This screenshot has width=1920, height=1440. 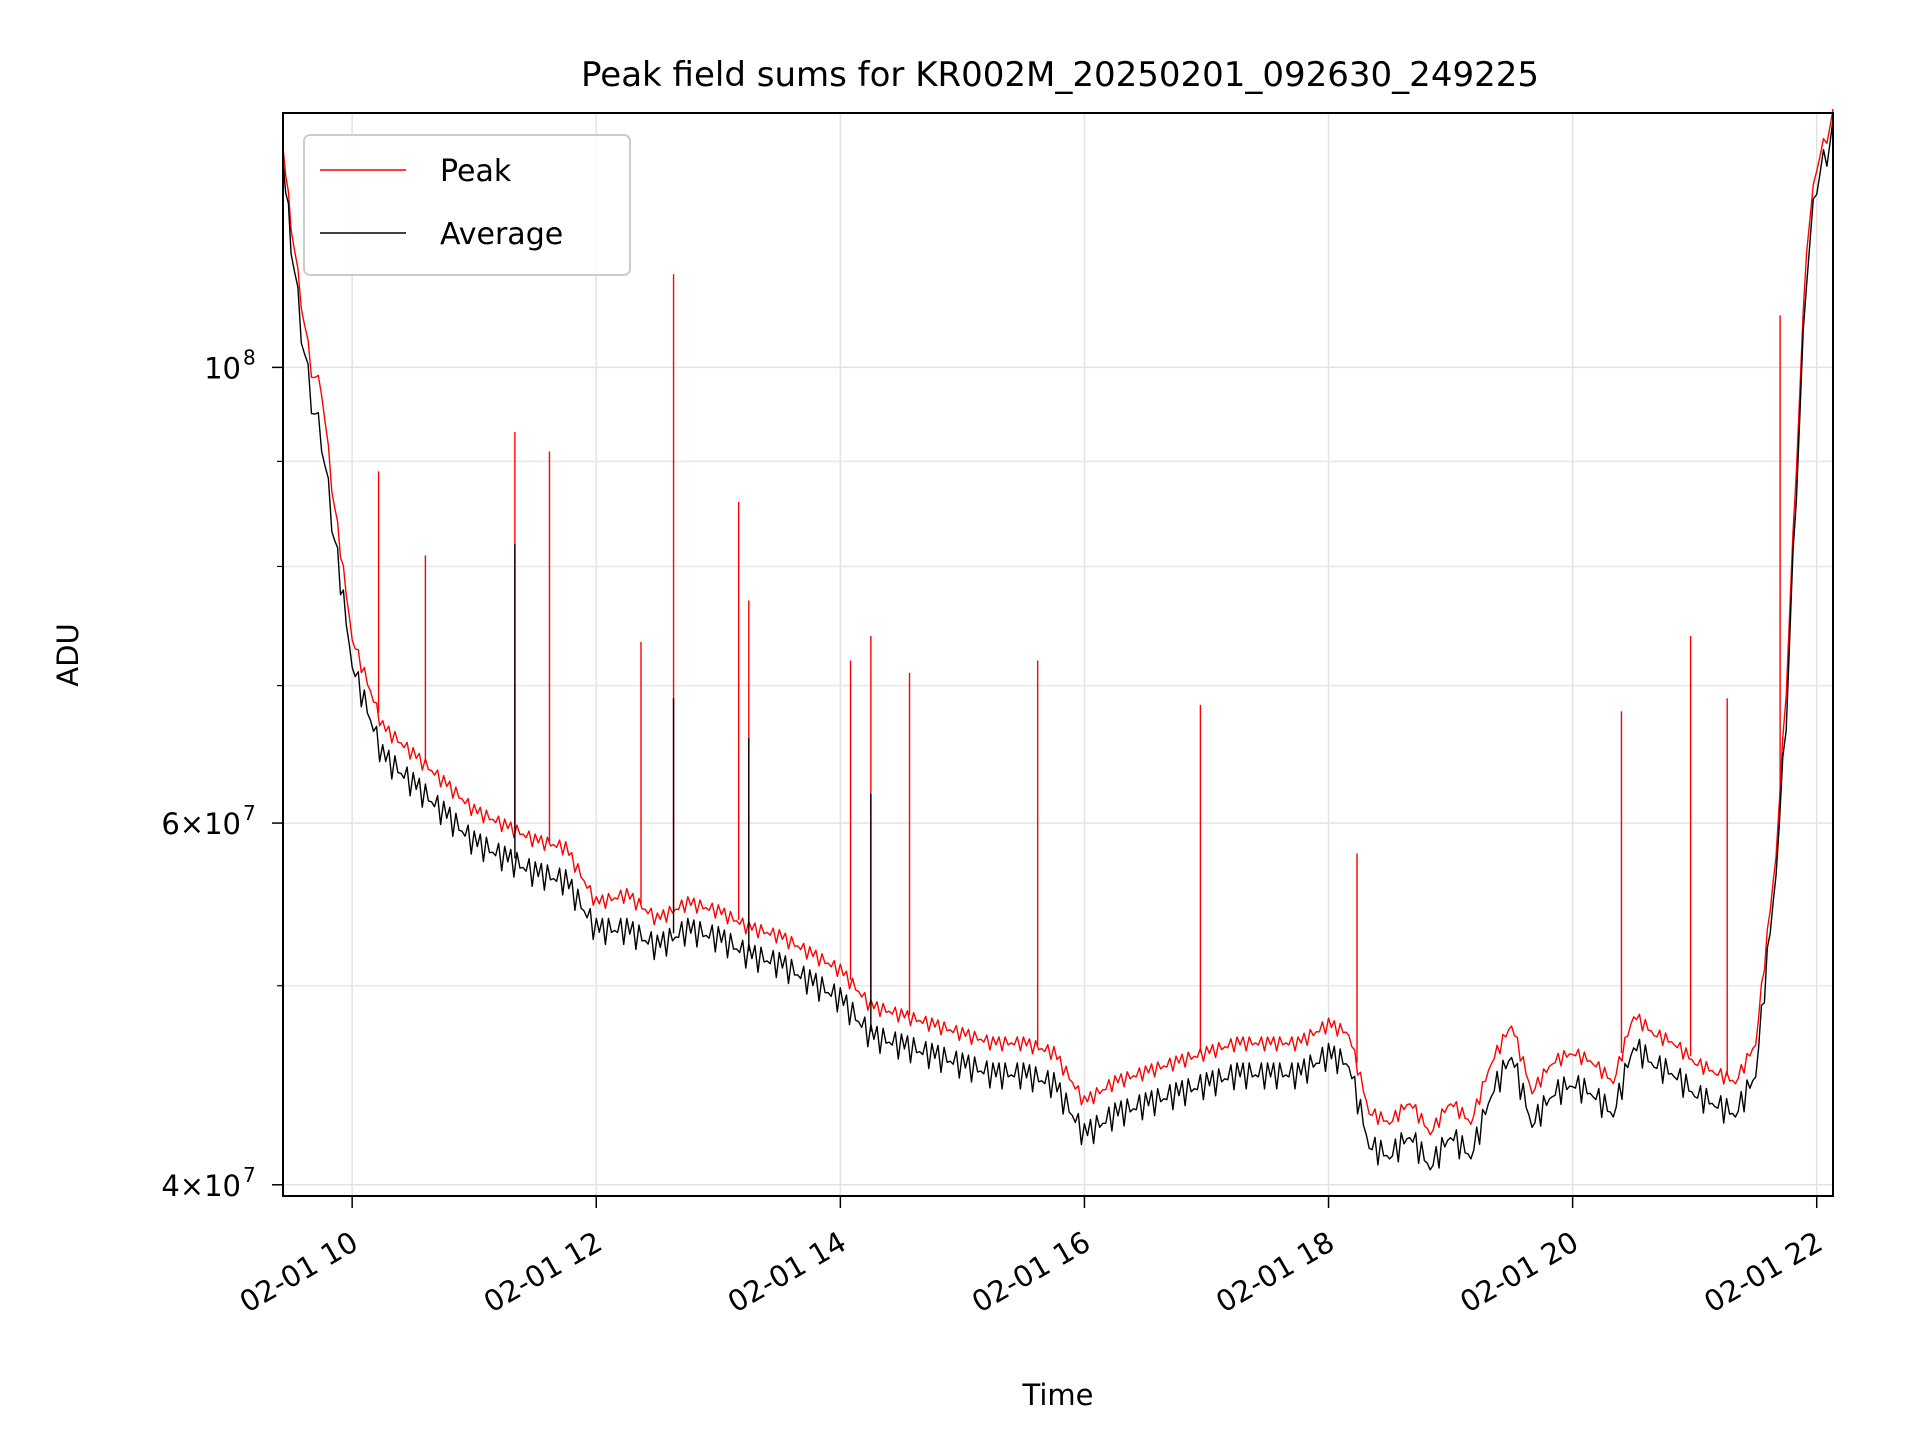 I want to click on y-tick-exponent: 8, so click(x=249, y=357).